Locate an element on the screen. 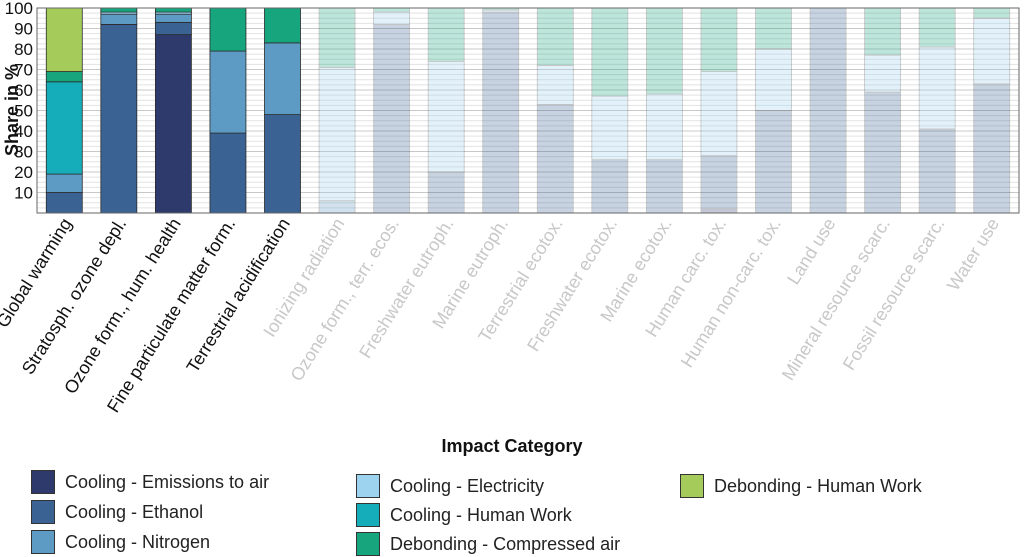 Image resolution: width=1024 pixels, height=557 pixels. y-tick-label: 50 is located at coordinates (23, 111).